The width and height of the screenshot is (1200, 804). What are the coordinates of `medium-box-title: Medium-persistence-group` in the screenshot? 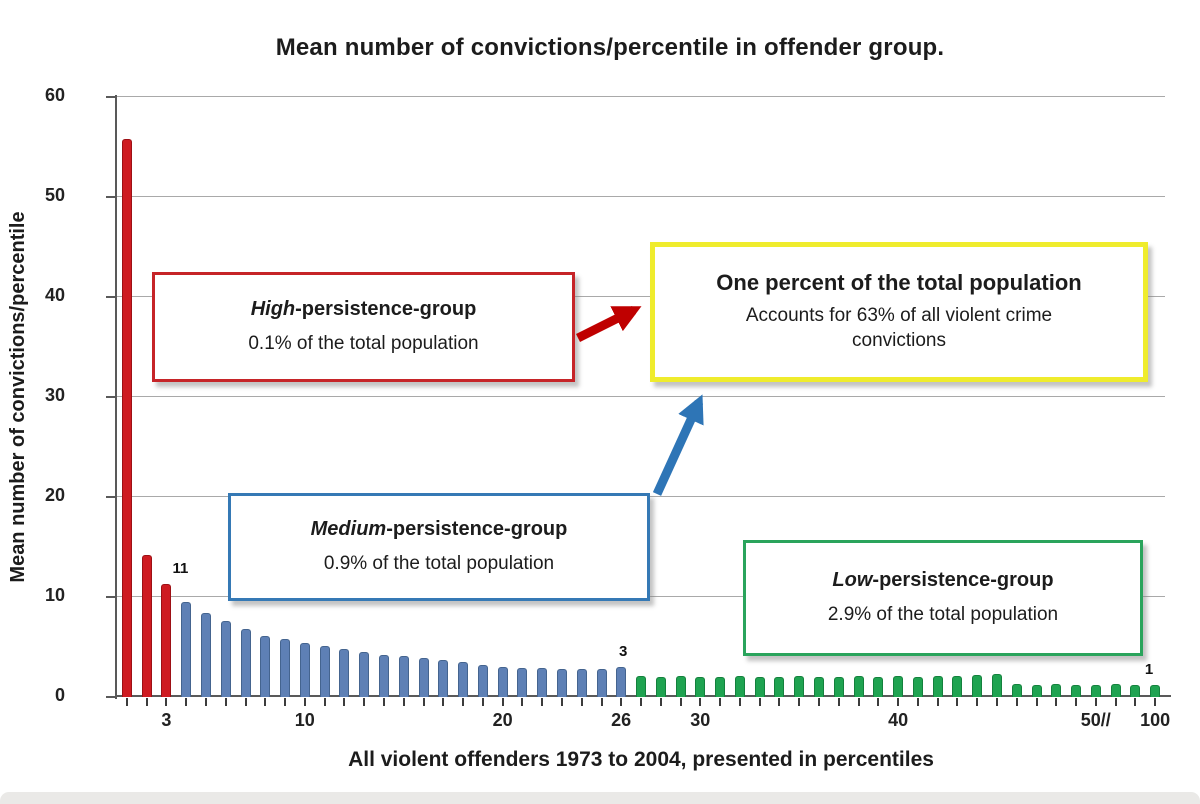 It's located at (439, 528).